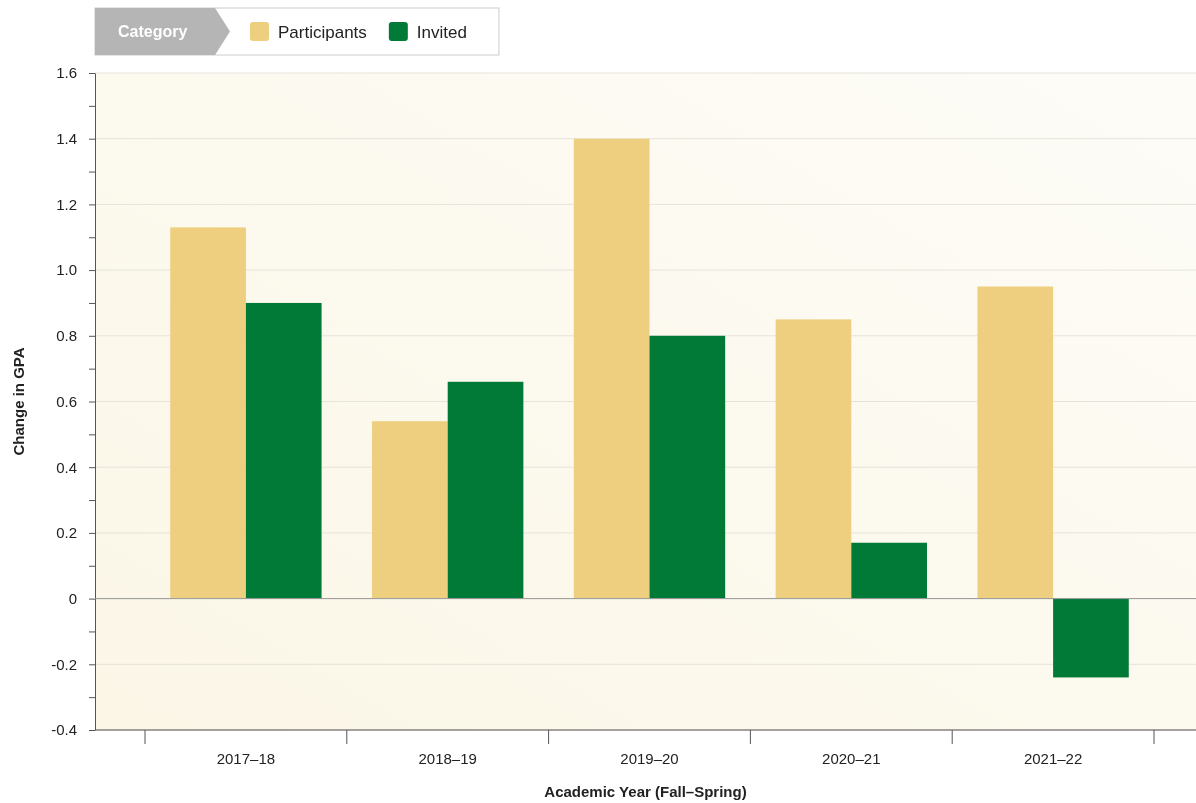 This screenshot has width=1196, height=803. I want to click on y-tick-label: 1.4, so click(66, 138).